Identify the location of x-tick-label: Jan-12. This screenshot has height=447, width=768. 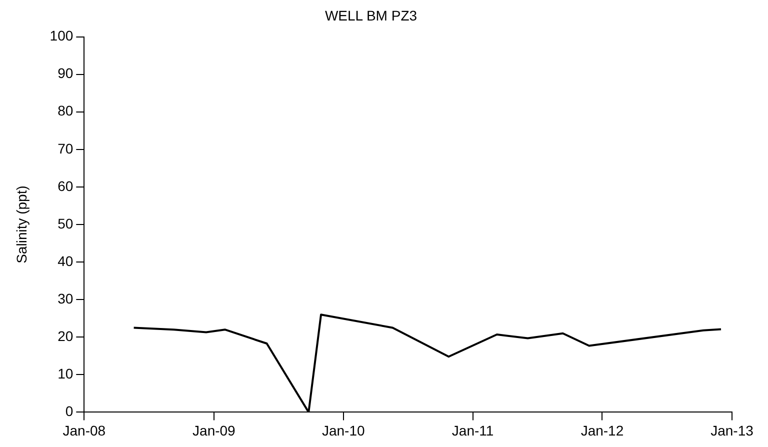
(602, 430).